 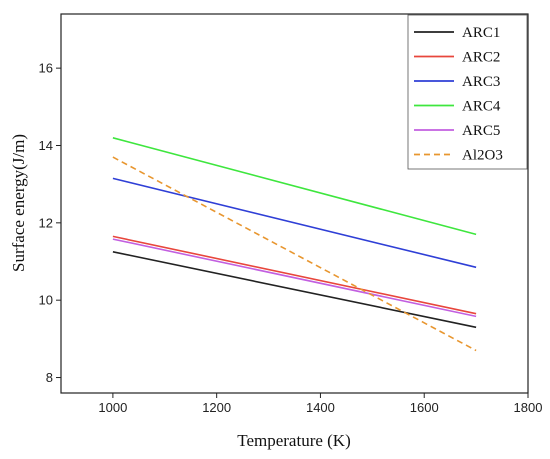 I want to click on series-line-arc5, so click(x=294, y=278).